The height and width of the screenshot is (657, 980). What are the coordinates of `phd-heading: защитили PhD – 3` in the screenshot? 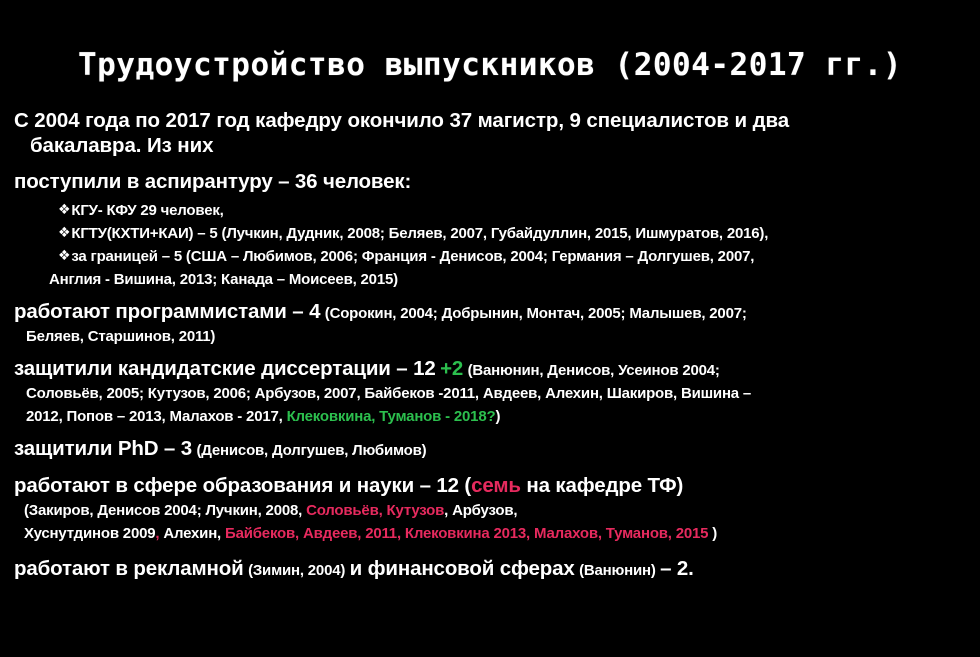 It's located at (103, 448).